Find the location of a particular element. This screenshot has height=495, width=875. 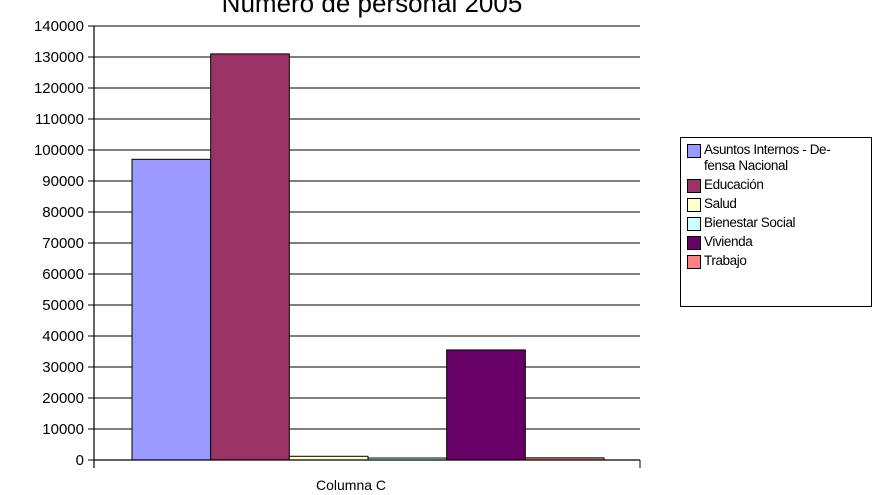

legend-label: Educación is located at coordinates (734, 184).